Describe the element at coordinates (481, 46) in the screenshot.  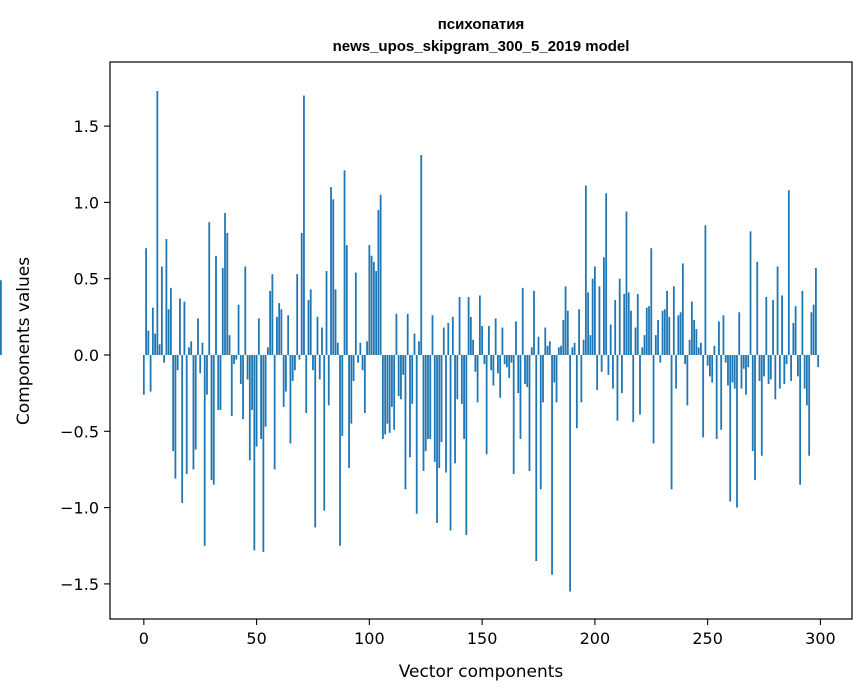
I see `chart-subtitle: news_upos_skipgram_300_5_2019 model` at that location.